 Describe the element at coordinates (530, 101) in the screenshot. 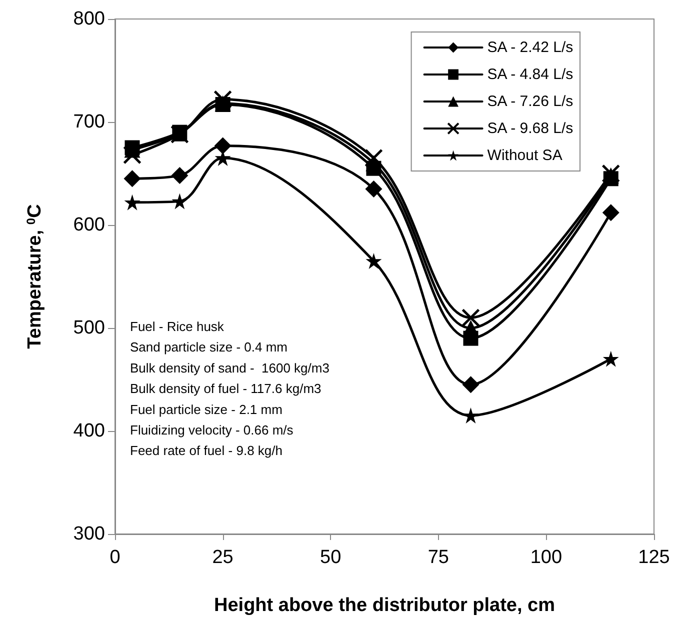

I see `legend-label: SA - 7.26 L/s` at that location.